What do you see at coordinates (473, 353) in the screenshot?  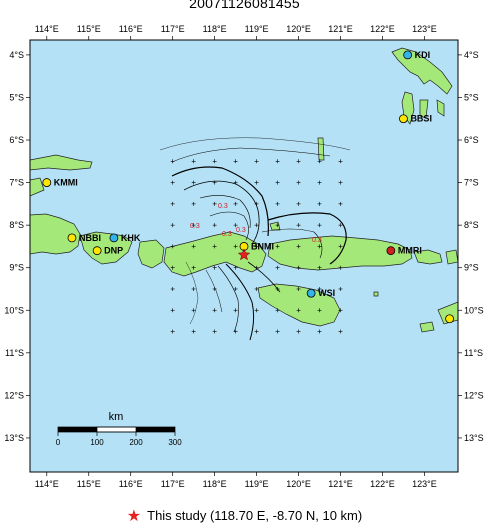 I see `y-tick-label-right: 11°S` at bounding box center [473, 353].